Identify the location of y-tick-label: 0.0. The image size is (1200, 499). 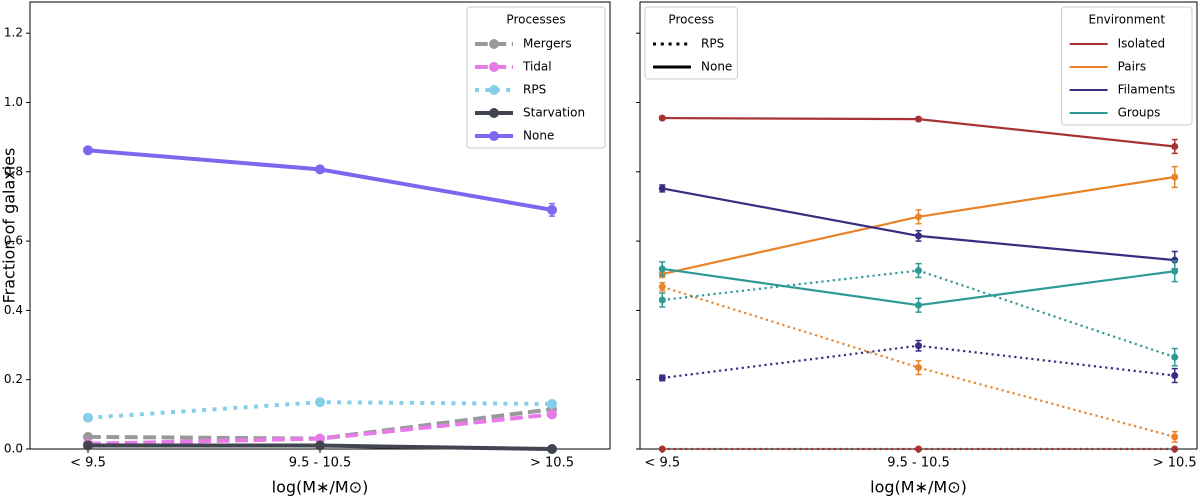
(13, 449).